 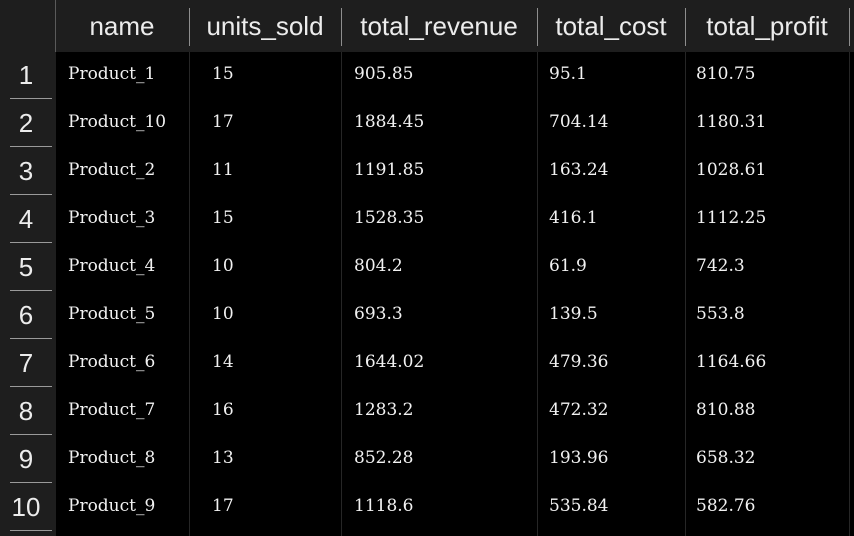 I want to click on cell-units-sold: 16, so click(x=223, y=410).